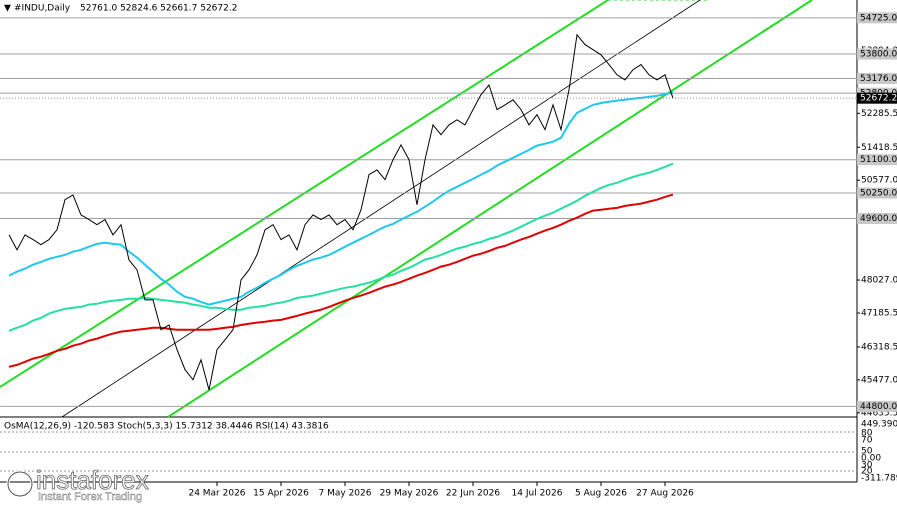 This screenshot has height=508, width=897. Describe the element at coordinates (879, 347) in the screenshot. I see `y-tick-label: 46318.5` at that location.